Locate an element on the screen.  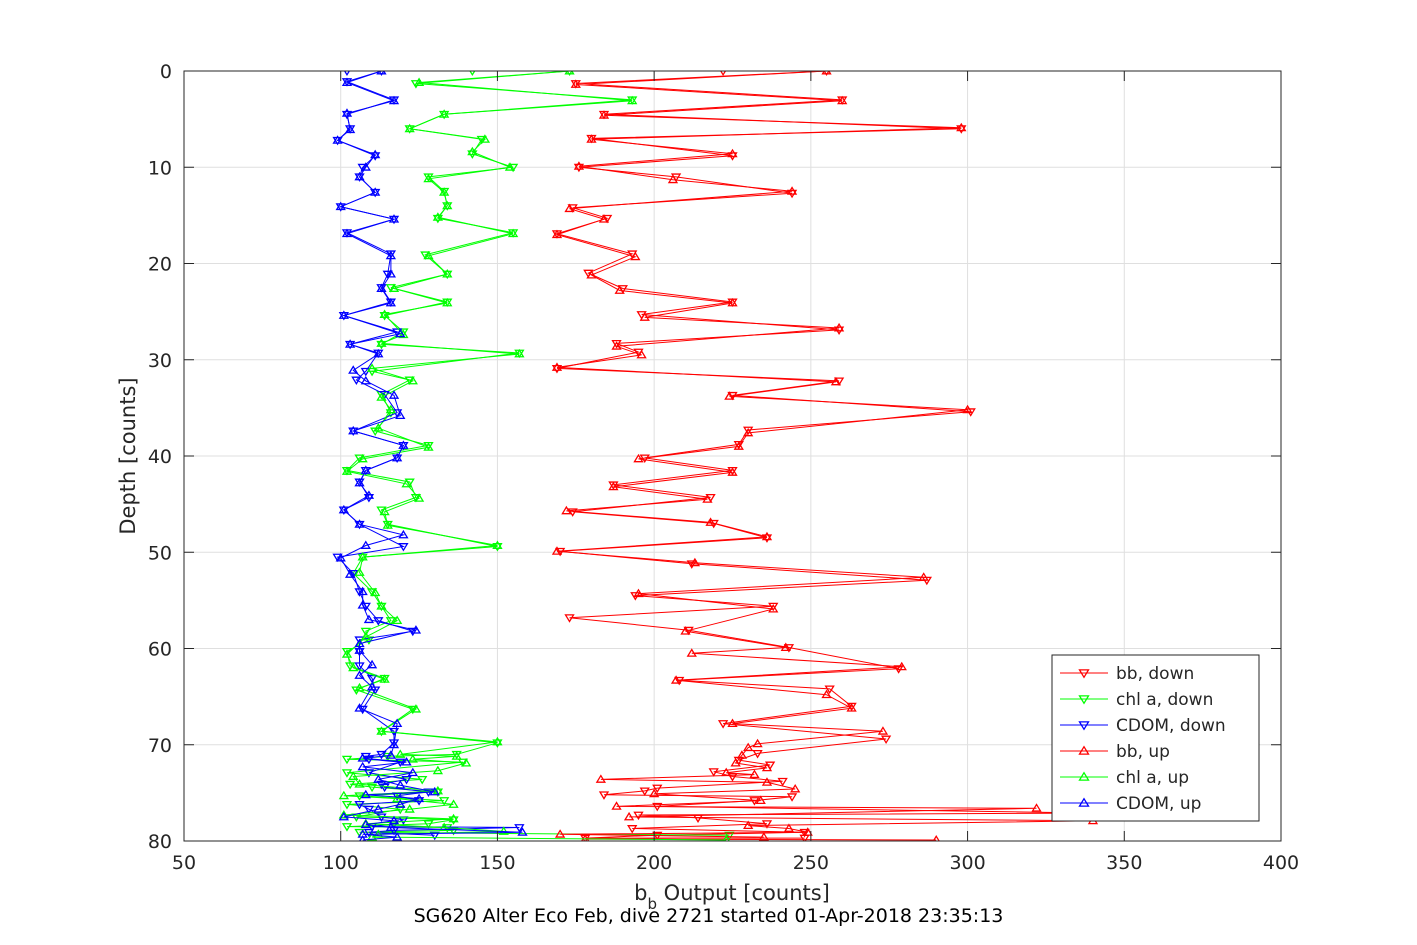
y-tick-label: 20 is located at coordinates (160, 265).